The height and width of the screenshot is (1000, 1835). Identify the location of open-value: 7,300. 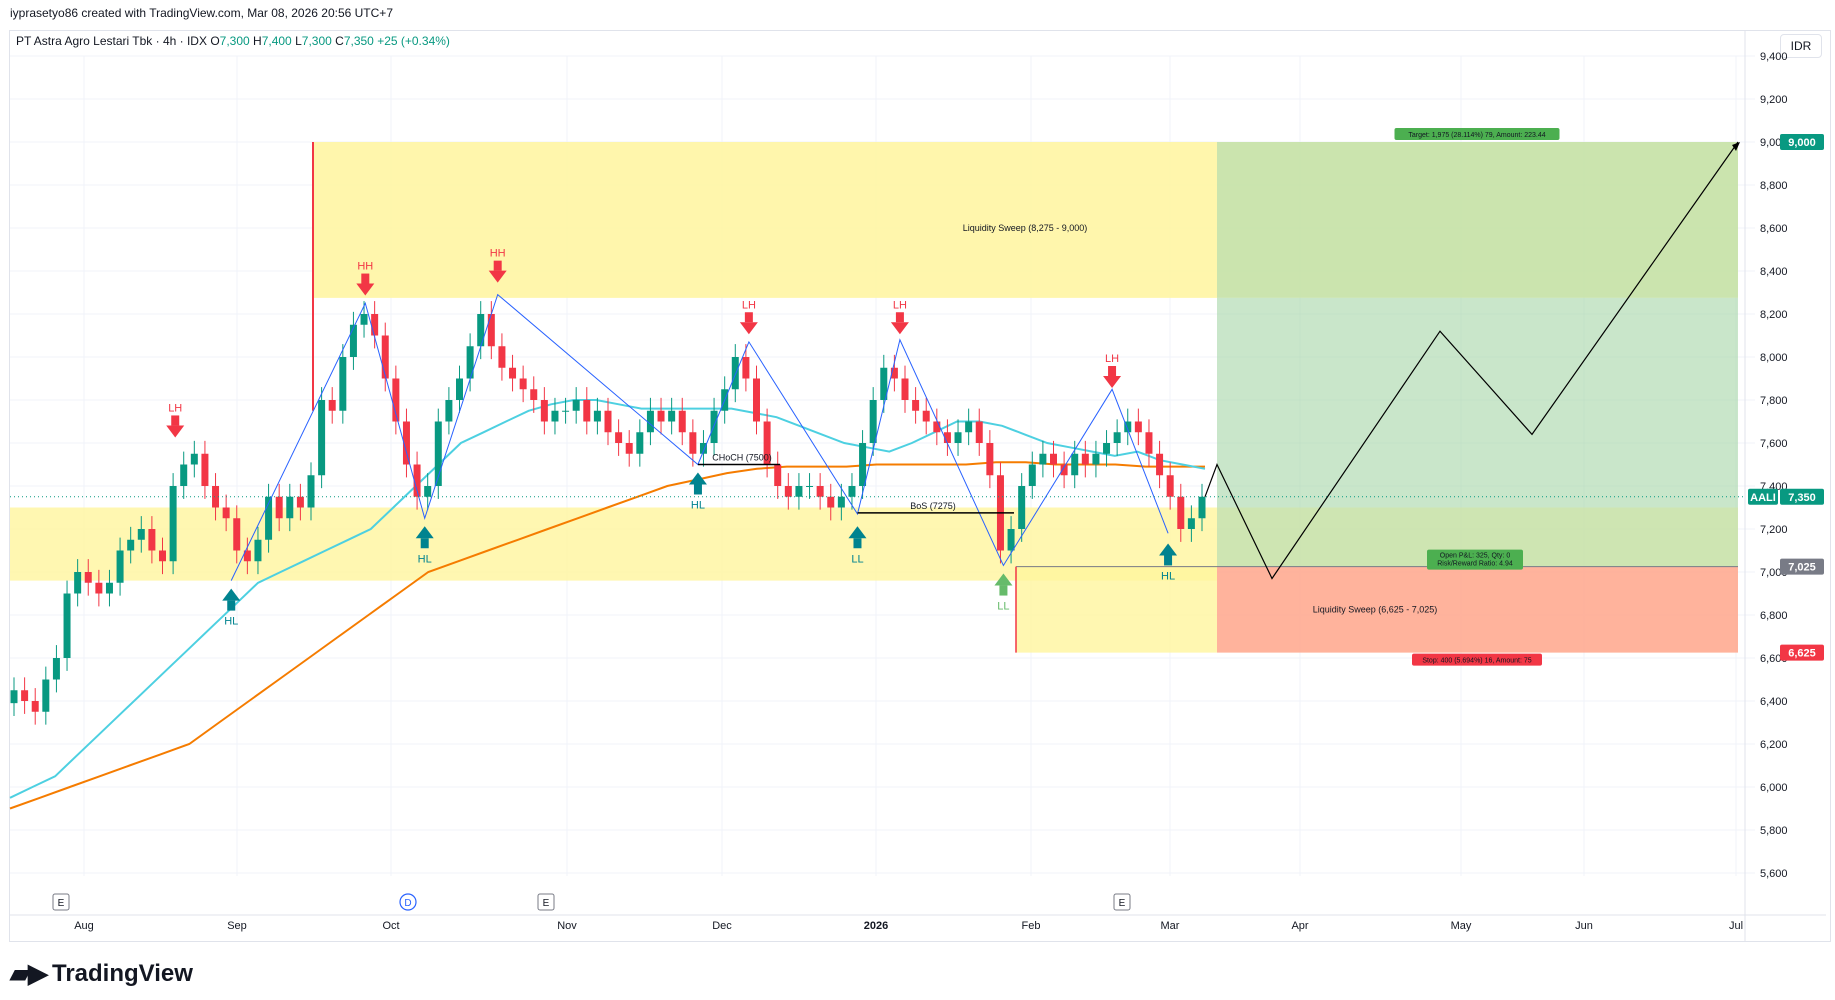
(234, 41).